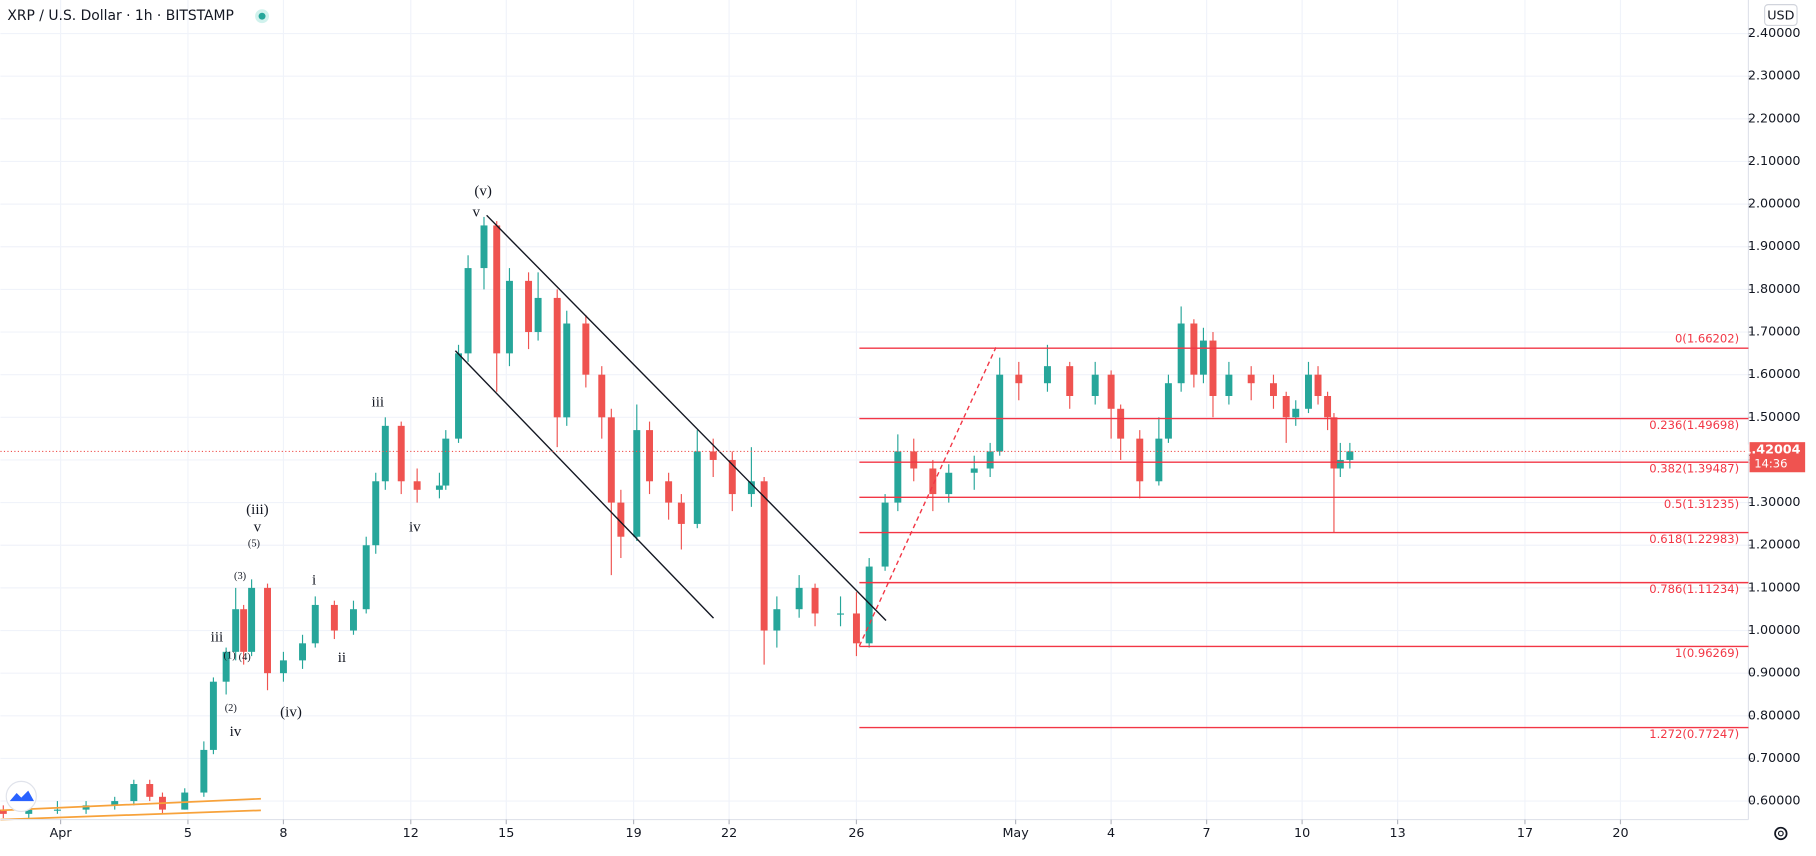 The width and height of the screenshot is (1816, 856). I want to click on y-tick-label: 2.20000, so click(1774, 118).